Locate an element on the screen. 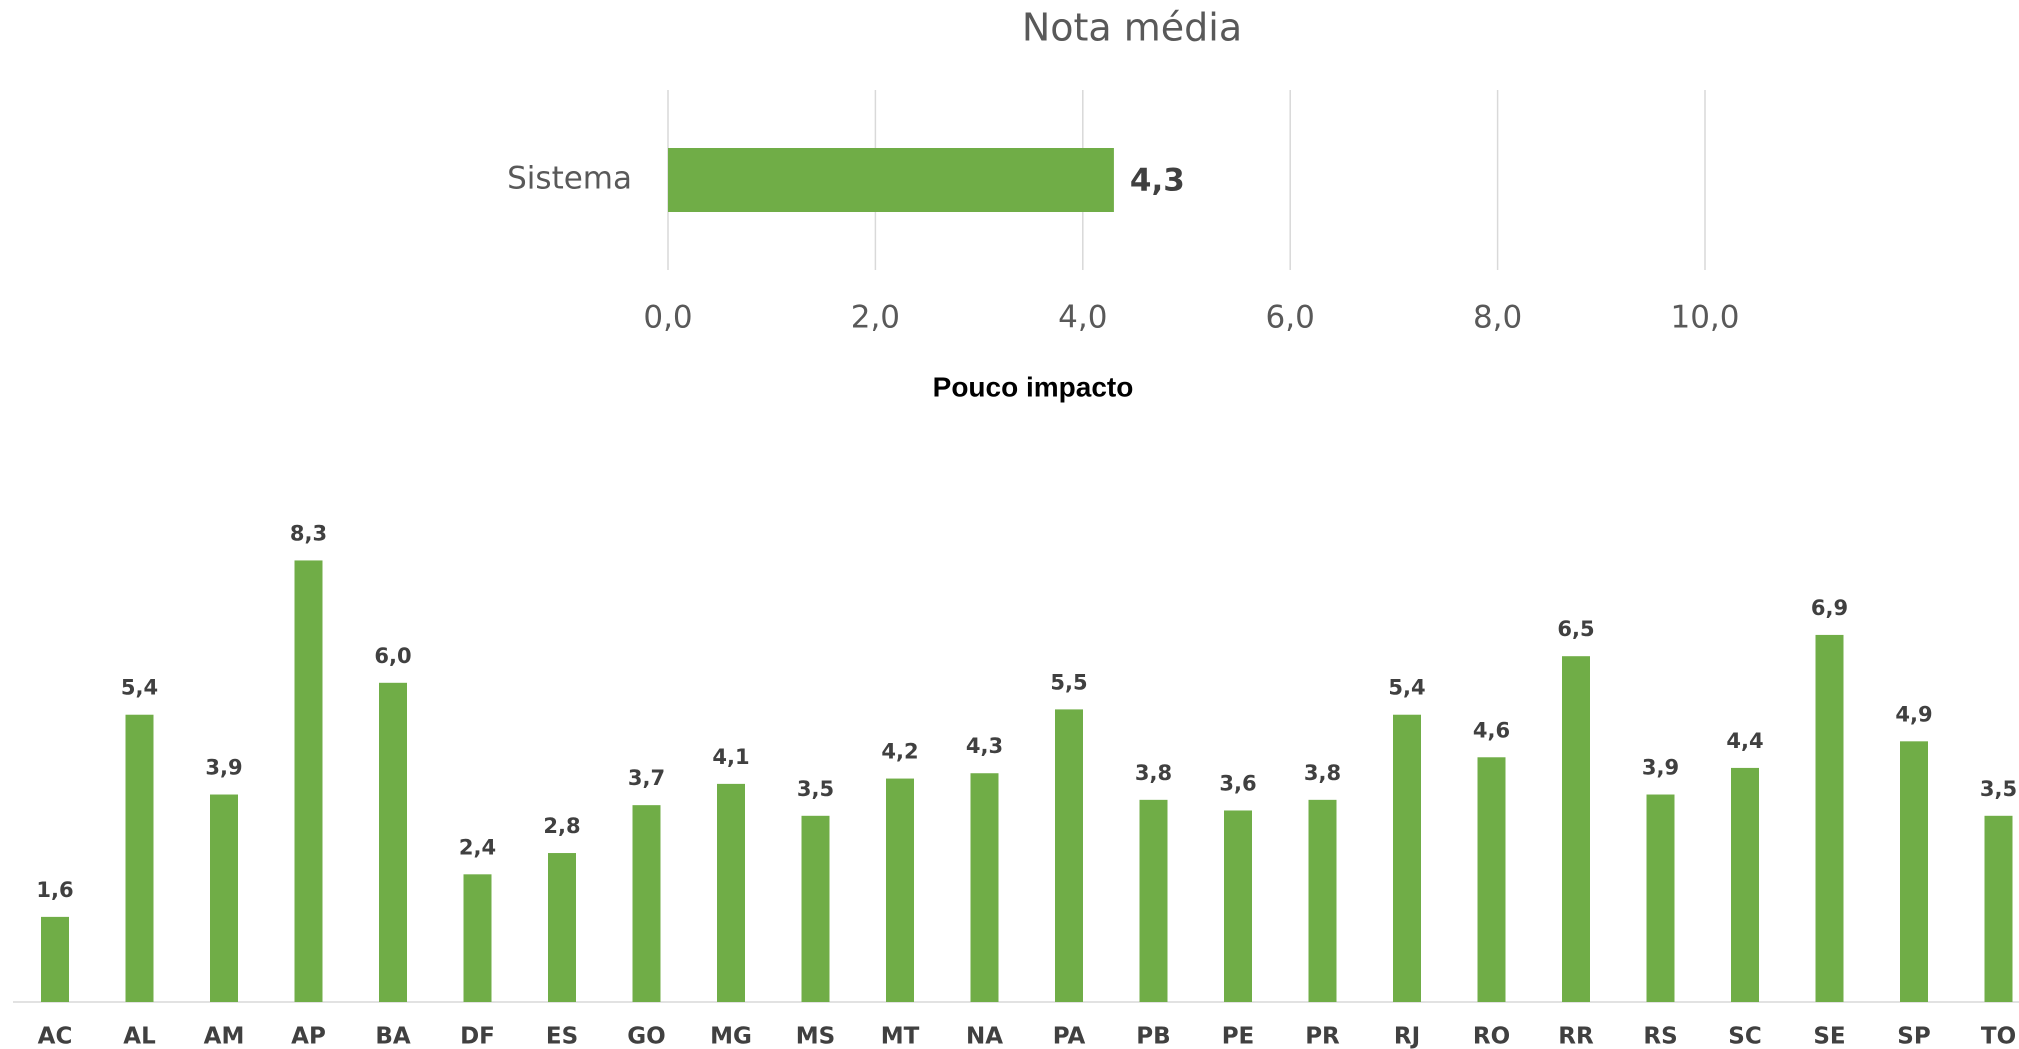  x-tick-label: SC is located at coordinates (1744, 1036).